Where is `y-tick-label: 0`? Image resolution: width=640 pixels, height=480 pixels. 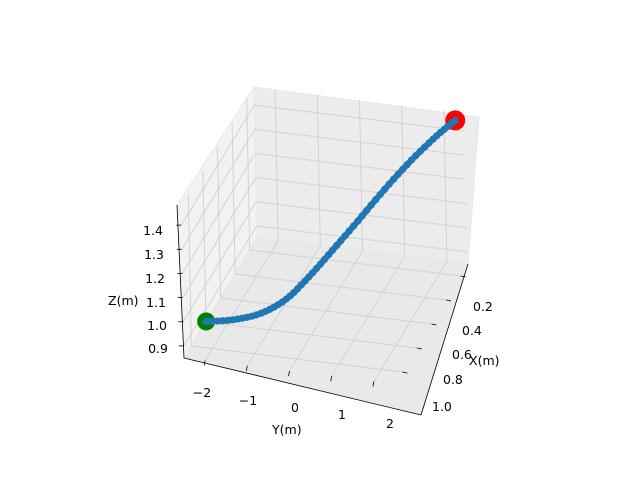
y-tick-label: 0 is located at coordinates (295, 407).